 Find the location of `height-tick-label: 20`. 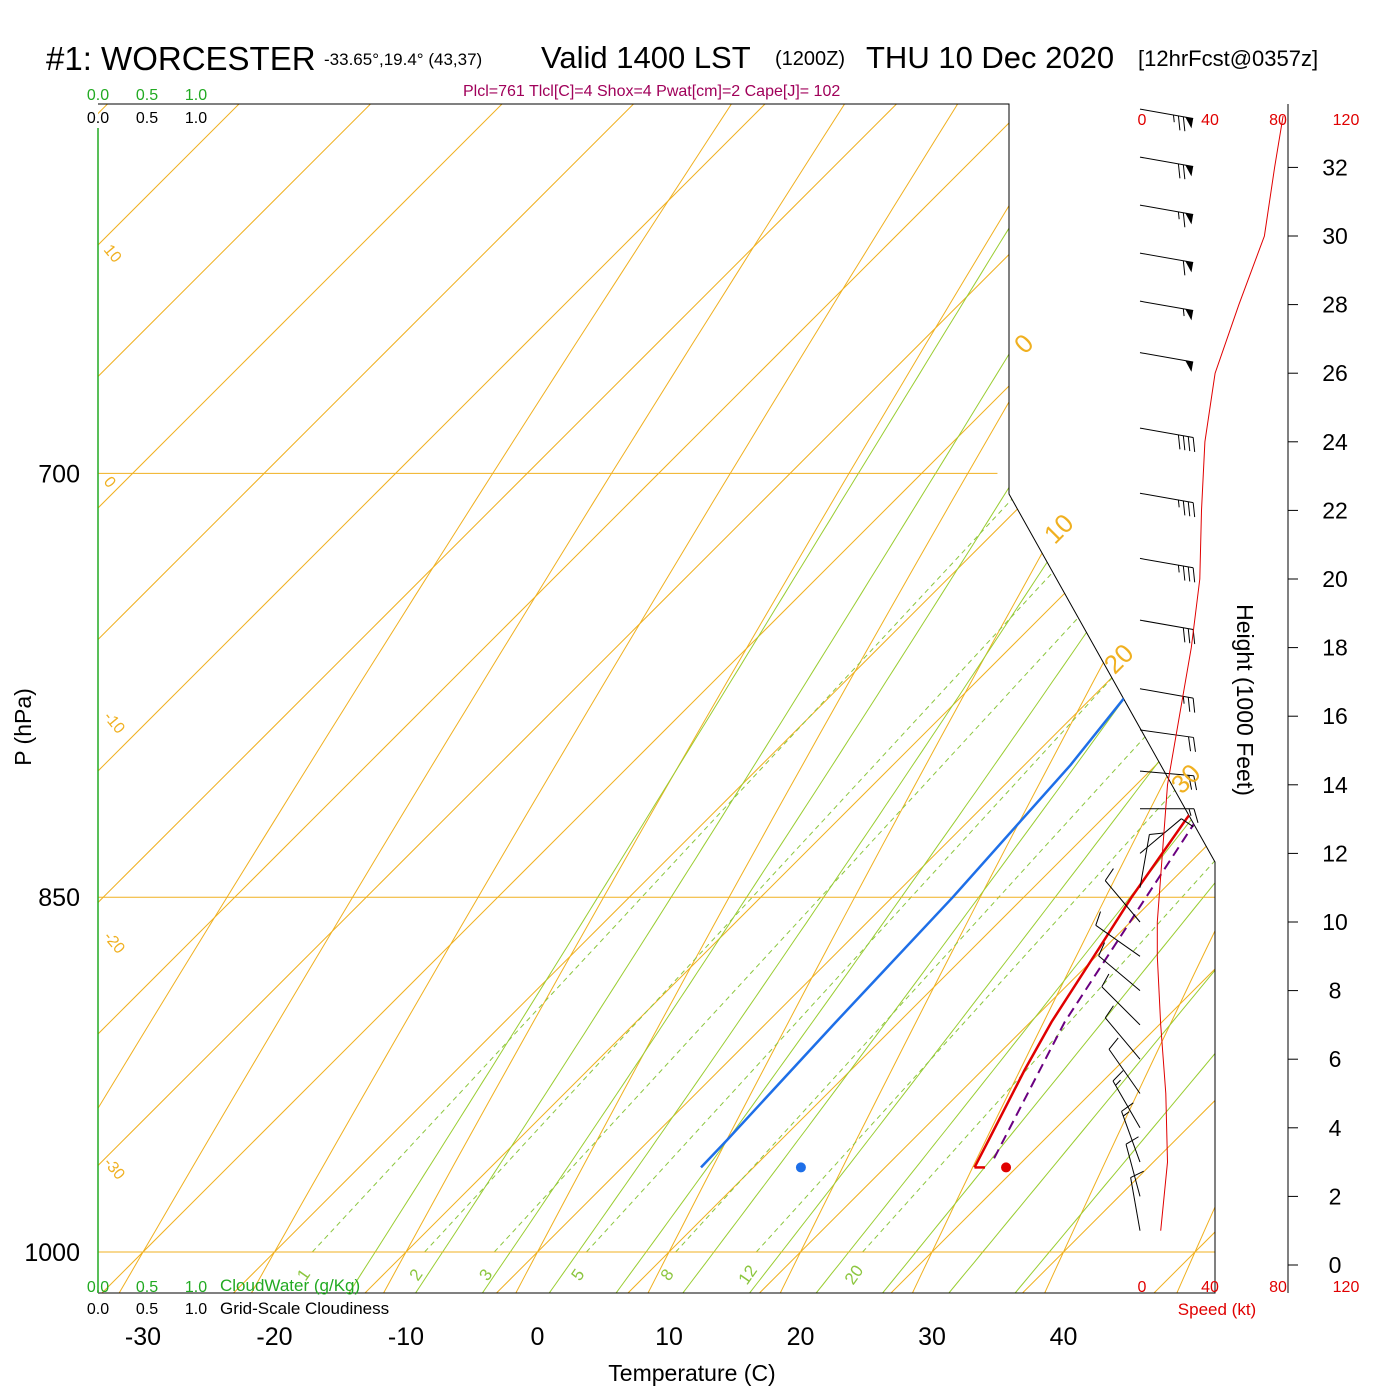

height-tick-label: 20 is located at coordinates (1335, 579).